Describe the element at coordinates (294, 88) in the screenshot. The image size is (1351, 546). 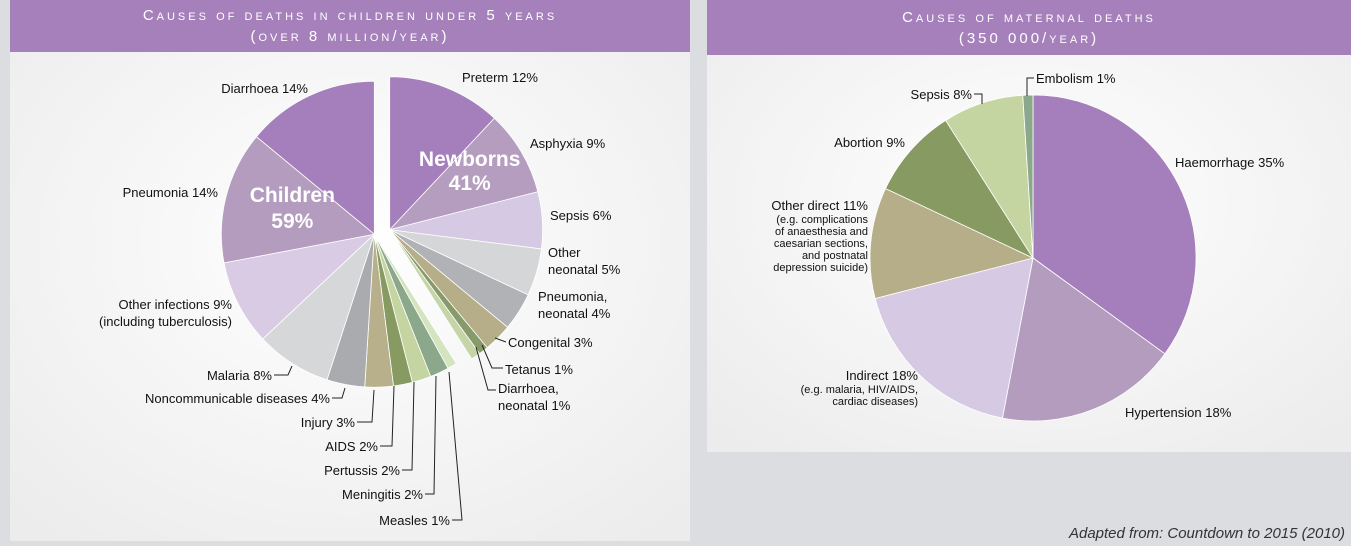
I see `value-label: 14%` at that location.